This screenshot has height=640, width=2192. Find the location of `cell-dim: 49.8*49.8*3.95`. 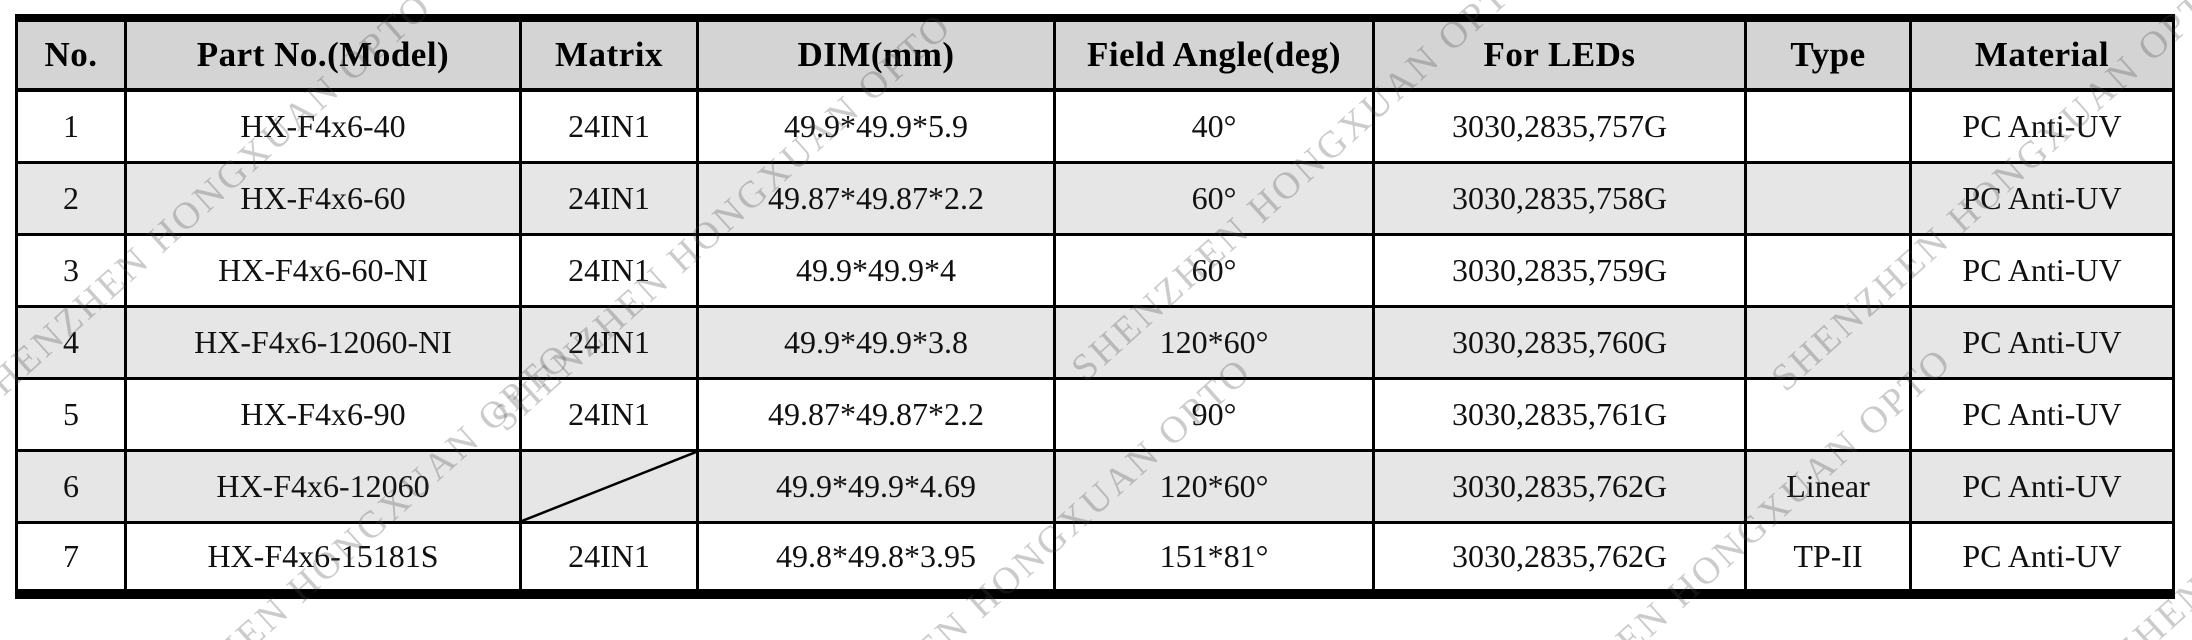

cell-dim: 49.8*49.8*3.95 is located at coordinates (876, 558).